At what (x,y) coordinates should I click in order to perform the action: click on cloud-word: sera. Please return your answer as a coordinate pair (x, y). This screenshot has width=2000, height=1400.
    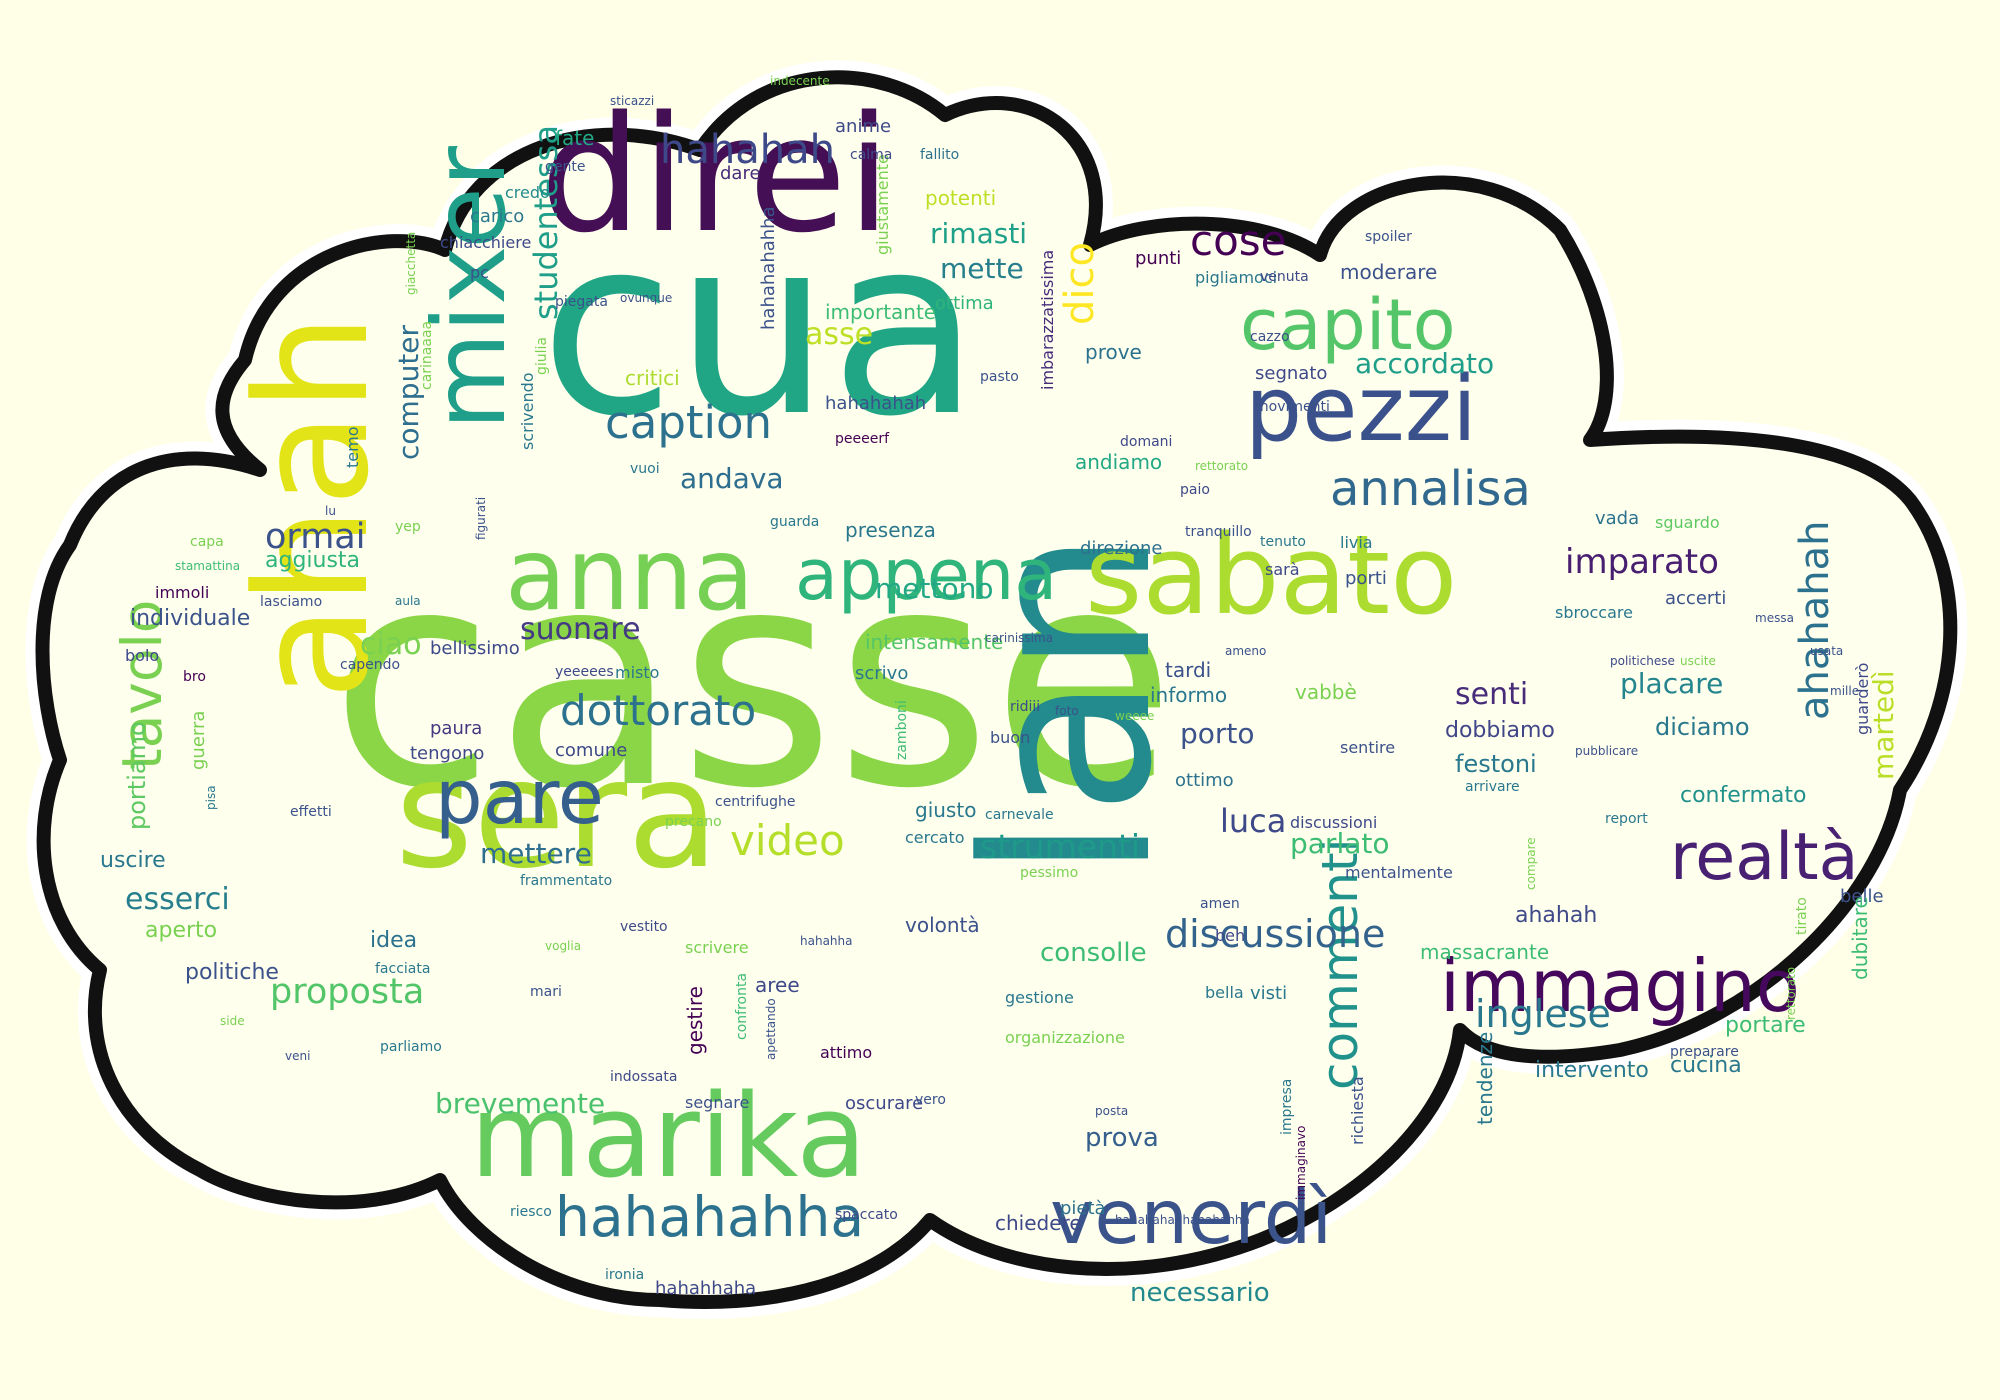
    Looking at the image, I should click on (557, 815).